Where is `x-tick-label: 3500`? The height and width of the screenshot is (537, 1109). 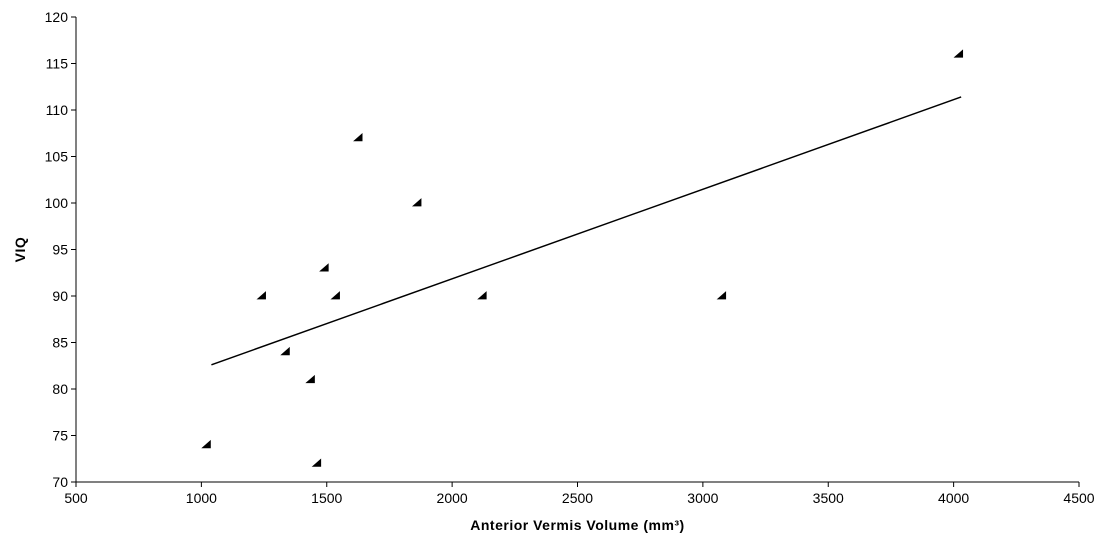
x-tick-label: 3500 is located at coordinates (828, 498).